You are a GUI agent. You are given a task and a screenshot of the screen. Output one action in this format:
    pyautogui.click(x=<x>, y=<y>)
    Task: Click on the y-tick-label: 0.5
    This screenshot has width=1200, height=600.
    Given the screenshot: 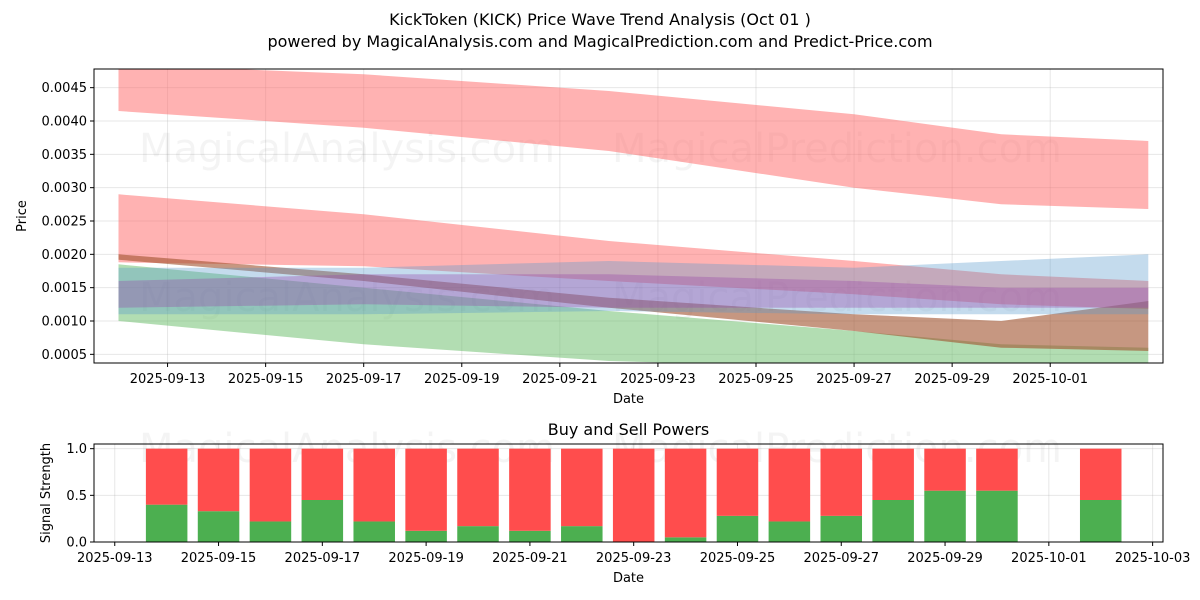 What is the action you would take?
    pyautogui.click(x=76, y=496)
    